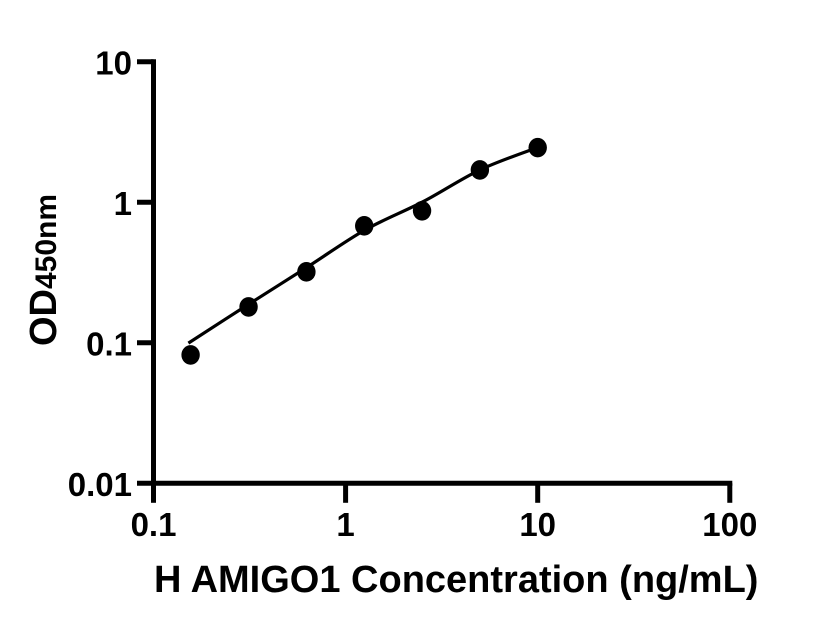  I want to click on y-axis-title-main: OD, so click(44, 318).